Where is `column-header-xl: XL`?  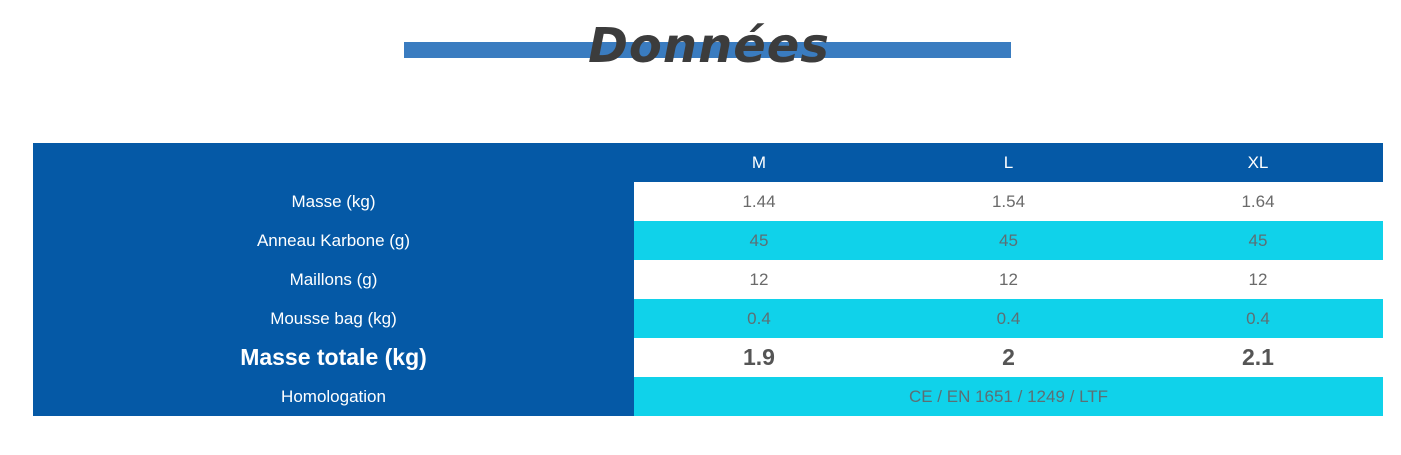
column-header-xl: XL is located at coordinates (1258, 162).